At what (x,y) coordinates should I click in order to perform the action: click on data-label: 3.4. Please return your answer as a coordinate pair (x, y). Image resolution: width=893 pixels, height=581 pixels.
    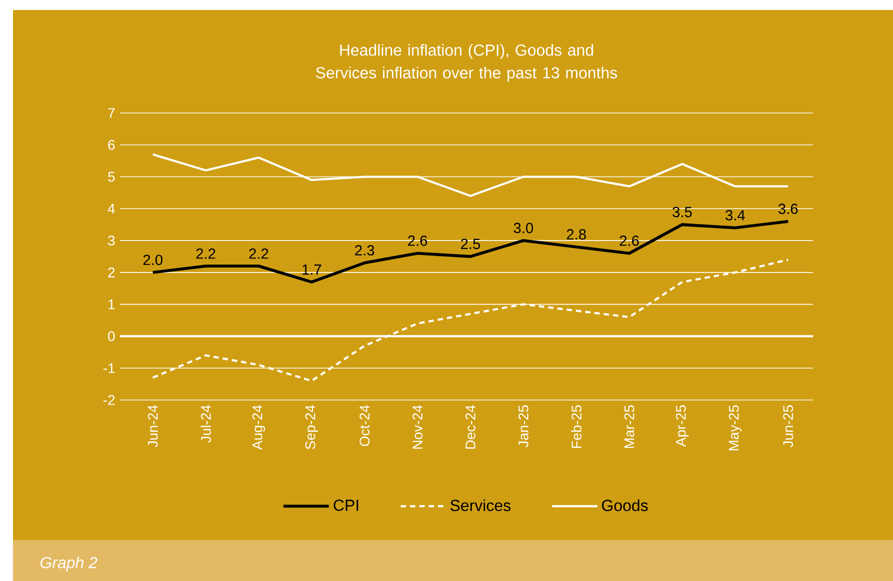
    Looking at the image, I should click on (735, 215).